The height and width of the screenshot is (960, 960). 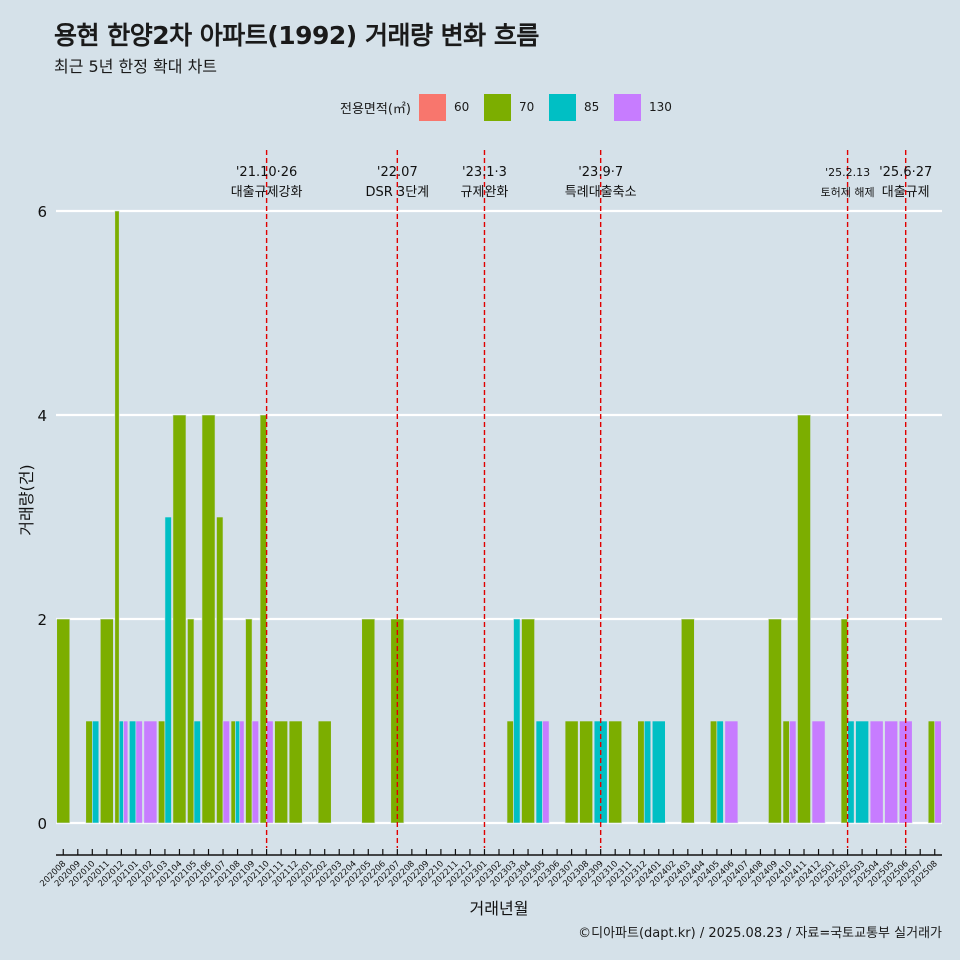 I want to click on y-tick-label: 0, so click(x=42, y=824).